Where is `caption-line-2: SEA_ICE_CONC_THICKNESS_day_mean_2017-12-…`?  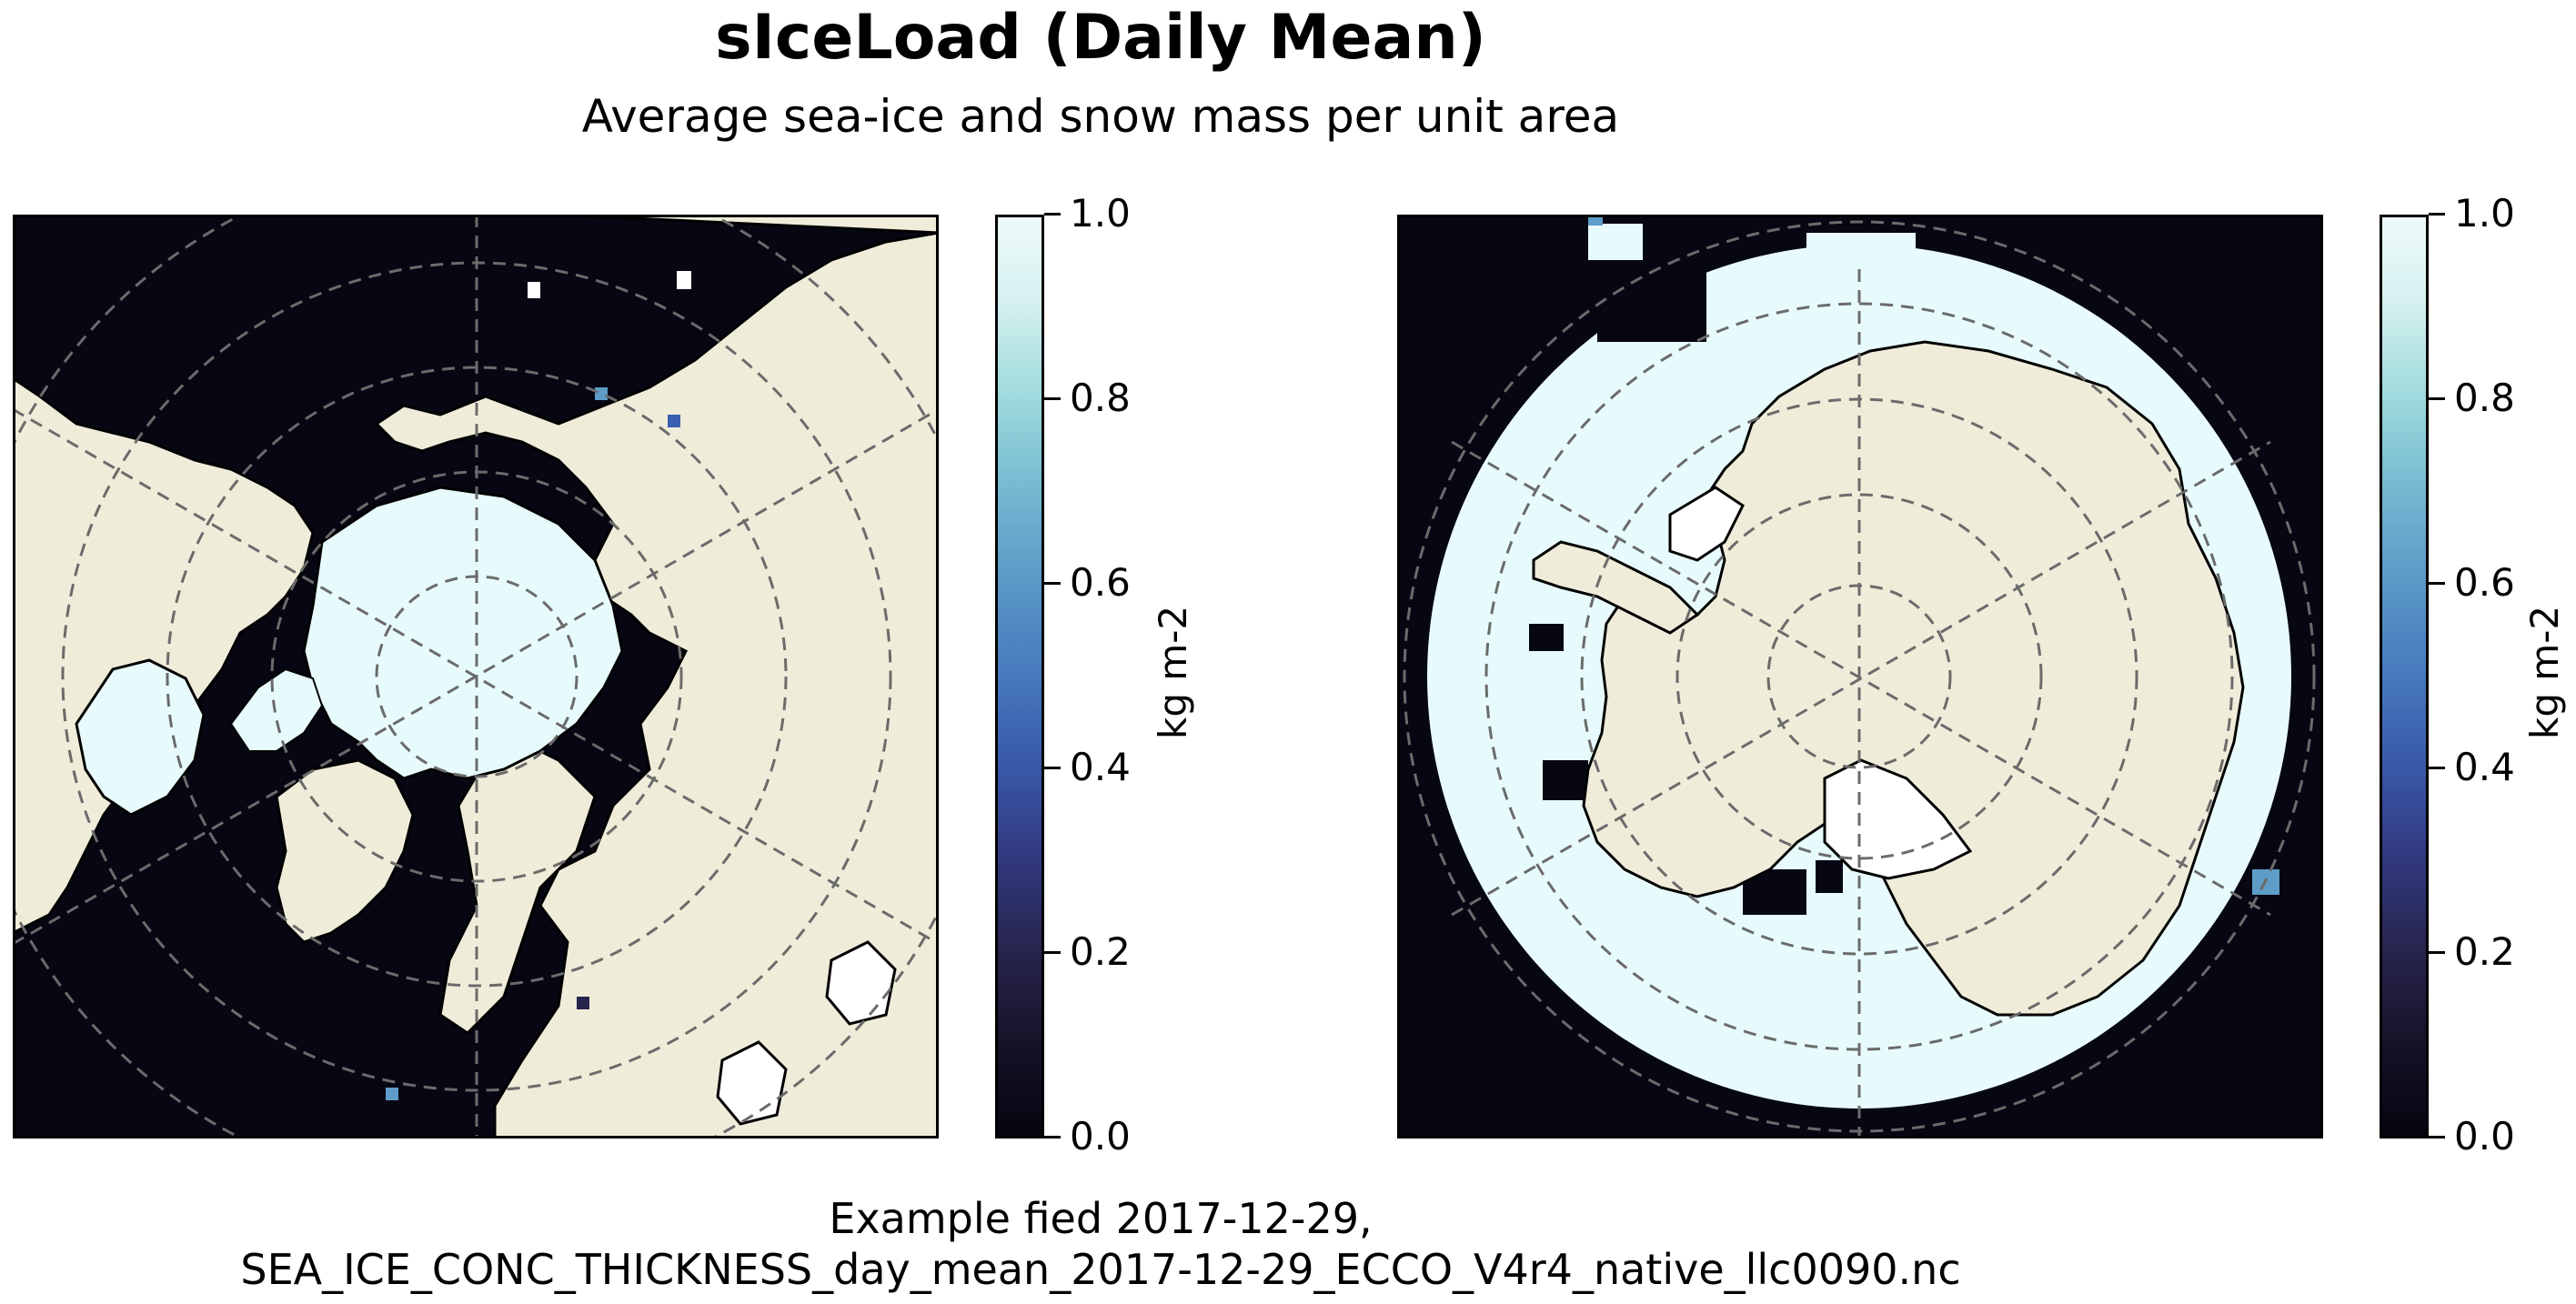
caption-line-2: SEA_ICE_CONC_THICKNESS_day_mean_2017-12-… is located at coordinates (1100, 1270).